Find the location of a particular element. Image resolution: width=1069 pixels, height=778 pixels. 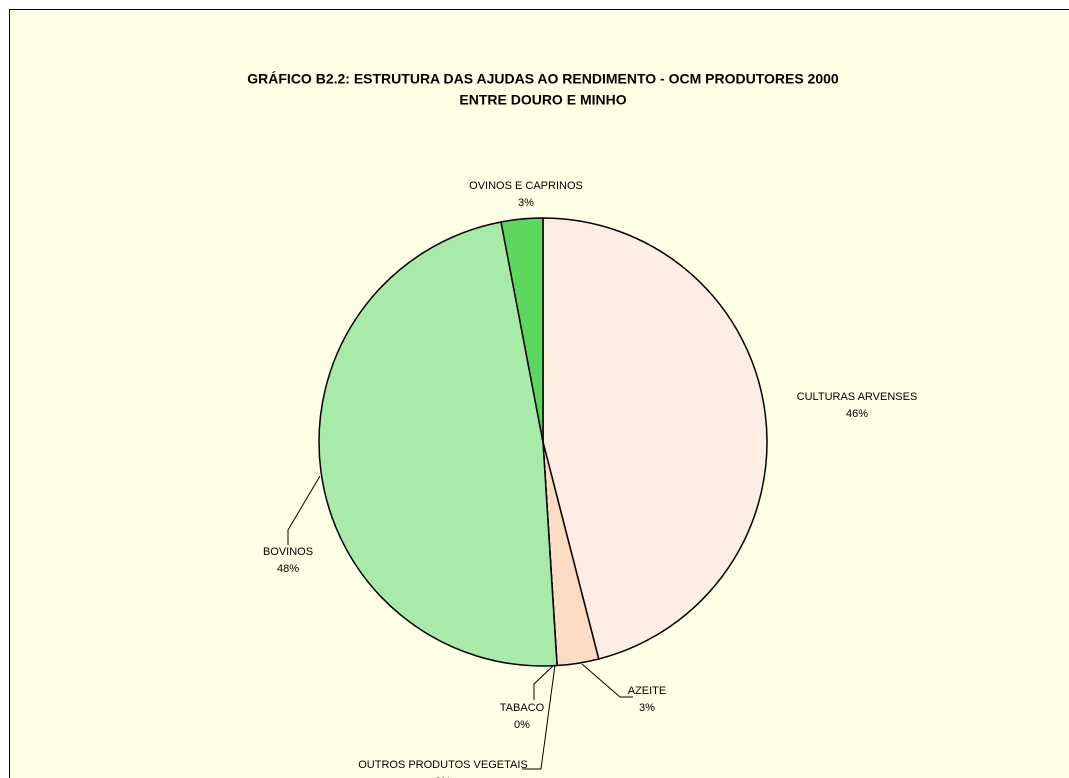

slice-value-label: 46% is located at coordinates (857, 414).